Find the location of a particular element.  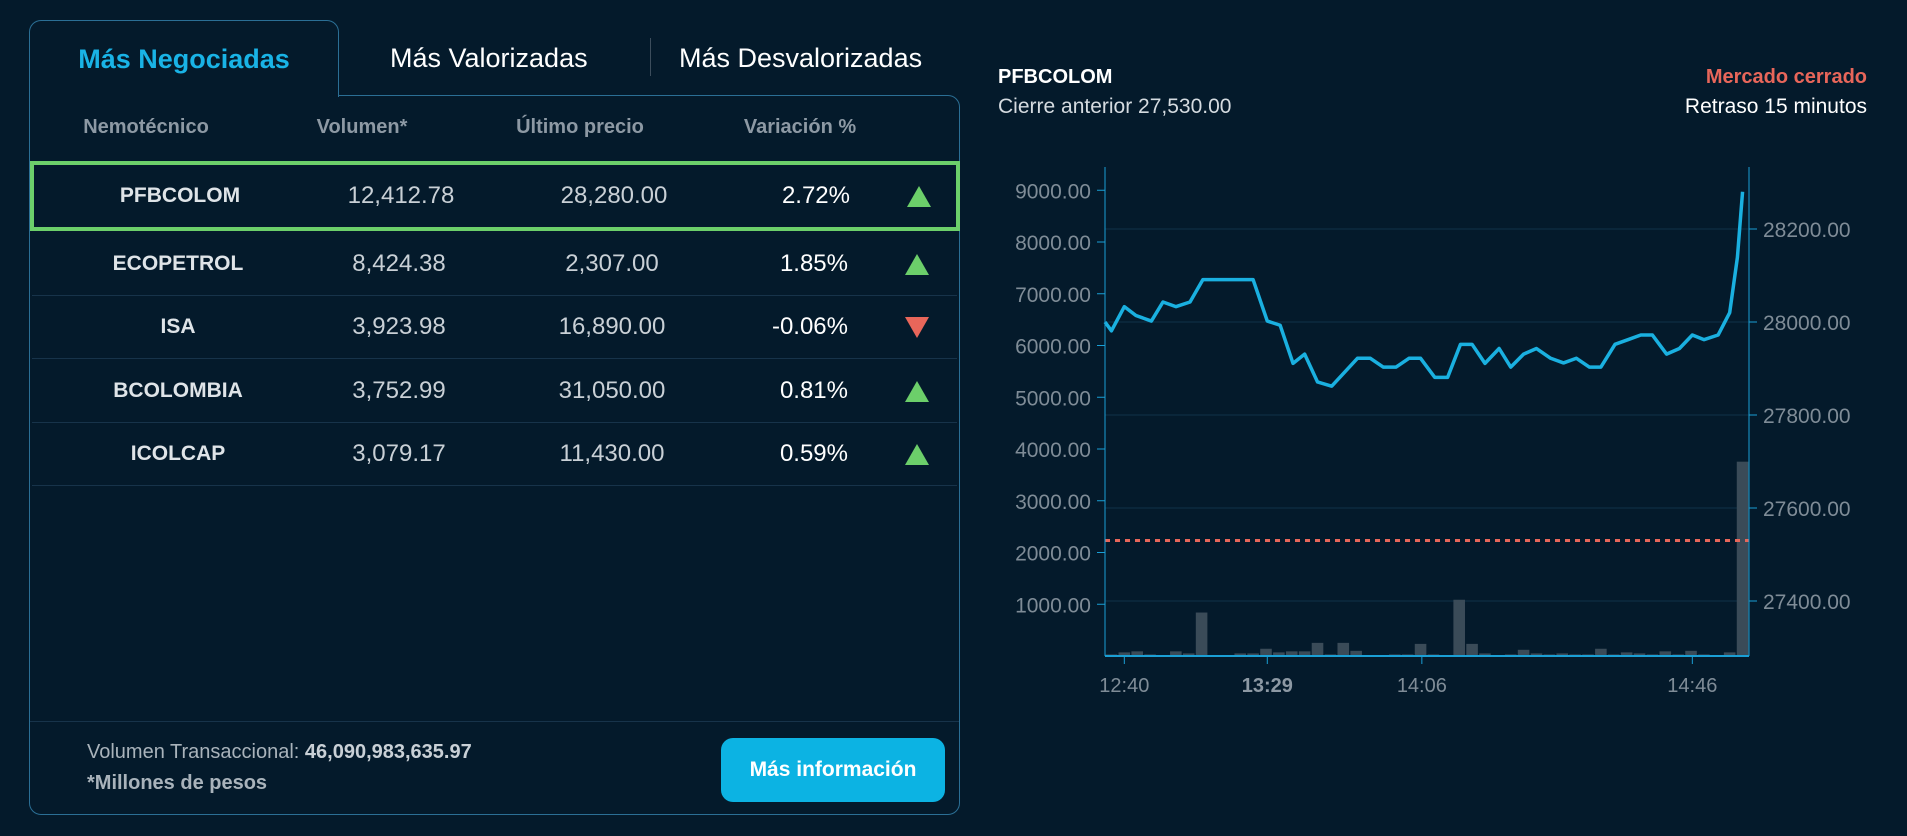

market-status: Mercado cerrado is located at coordinates (1786, 77).